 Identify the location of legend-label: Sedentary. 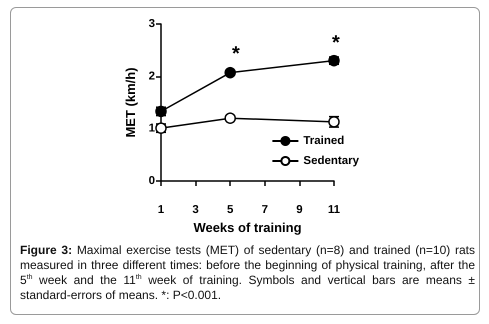
(331, 161).